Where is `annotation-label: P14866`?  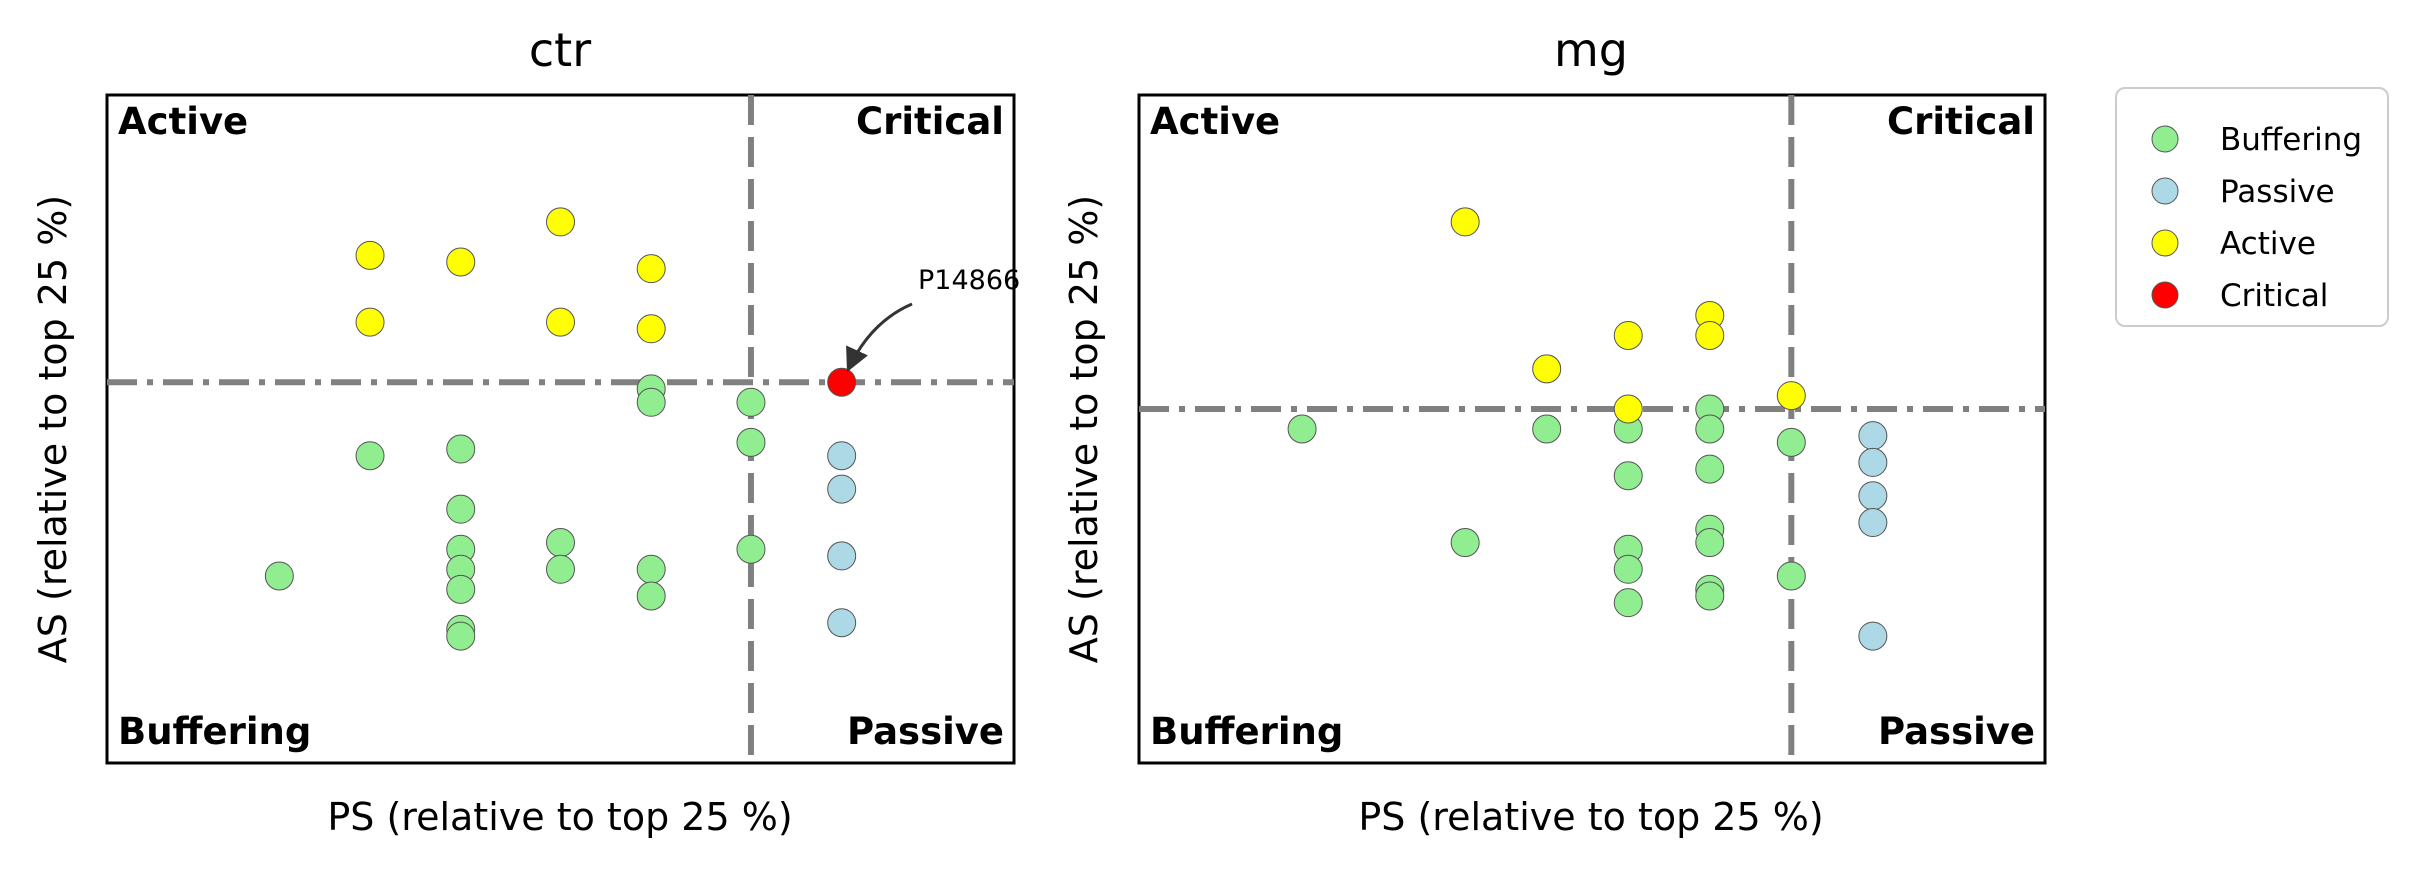
annotation-label: P14866 is located at coordinates (969, 280).